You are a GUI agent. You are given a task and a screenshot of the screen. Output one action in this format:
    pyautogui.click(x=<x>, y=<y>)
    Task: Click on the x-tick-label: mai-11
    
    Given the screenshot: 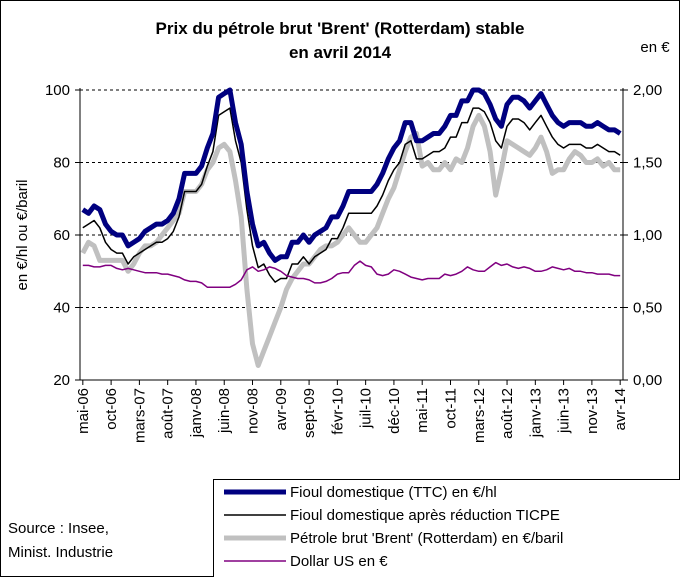 What is the action you would take?
    pyautogui.click(x=422, y=410)
    